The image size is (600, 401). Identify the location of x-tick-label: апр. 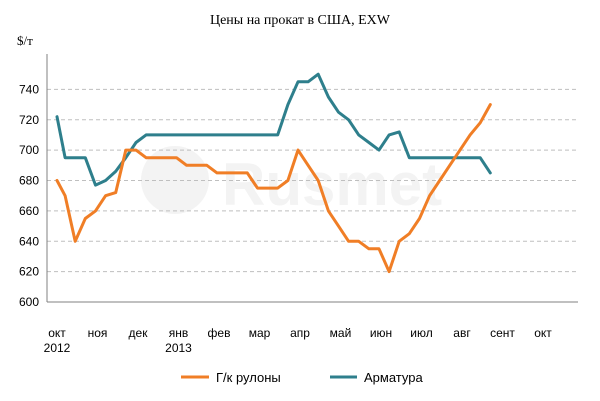
(300, 333).